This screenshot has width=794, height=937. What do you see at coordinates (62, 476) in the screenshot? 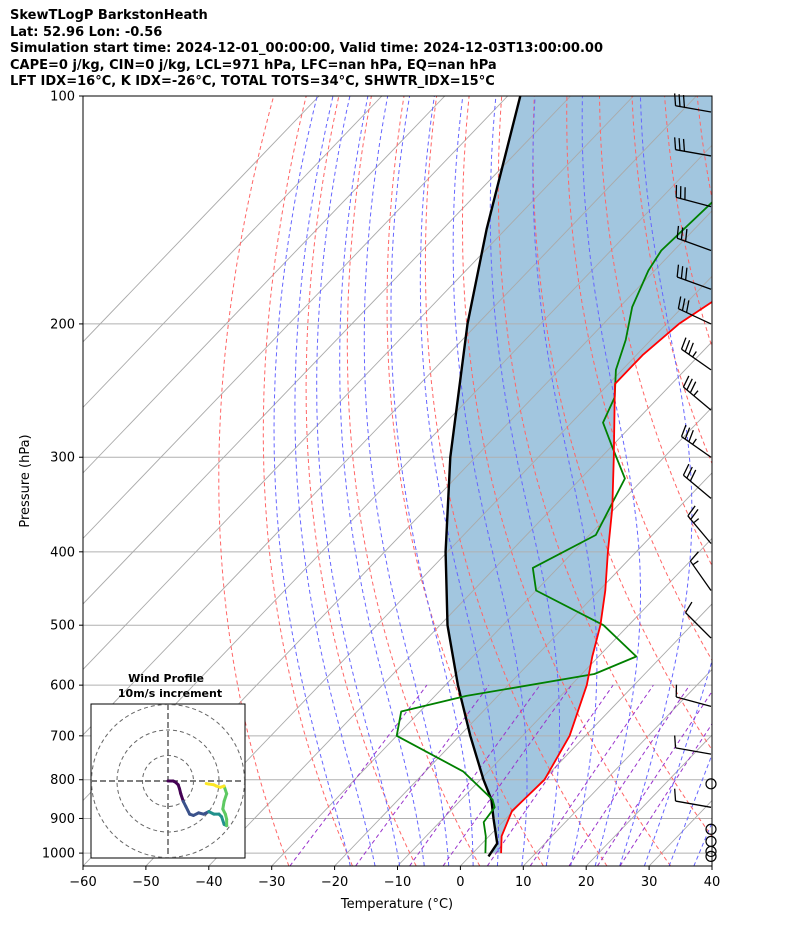
I see `y-axis: 100 200 300 400 500 600 700 800 900 1000` at bounding box center [62, 476].